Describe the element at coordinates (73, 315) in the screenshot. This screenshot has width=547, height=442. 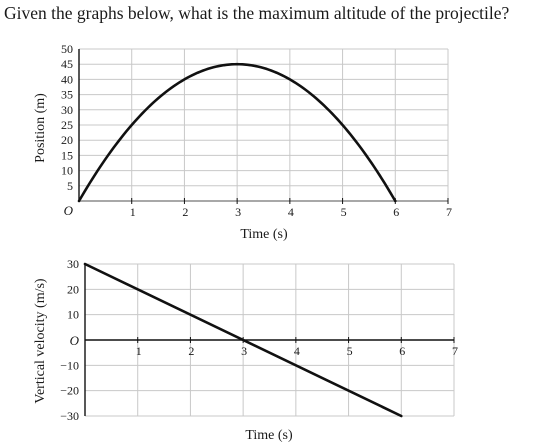
I see `velocity-y-tick-label-2: 10` at that location.